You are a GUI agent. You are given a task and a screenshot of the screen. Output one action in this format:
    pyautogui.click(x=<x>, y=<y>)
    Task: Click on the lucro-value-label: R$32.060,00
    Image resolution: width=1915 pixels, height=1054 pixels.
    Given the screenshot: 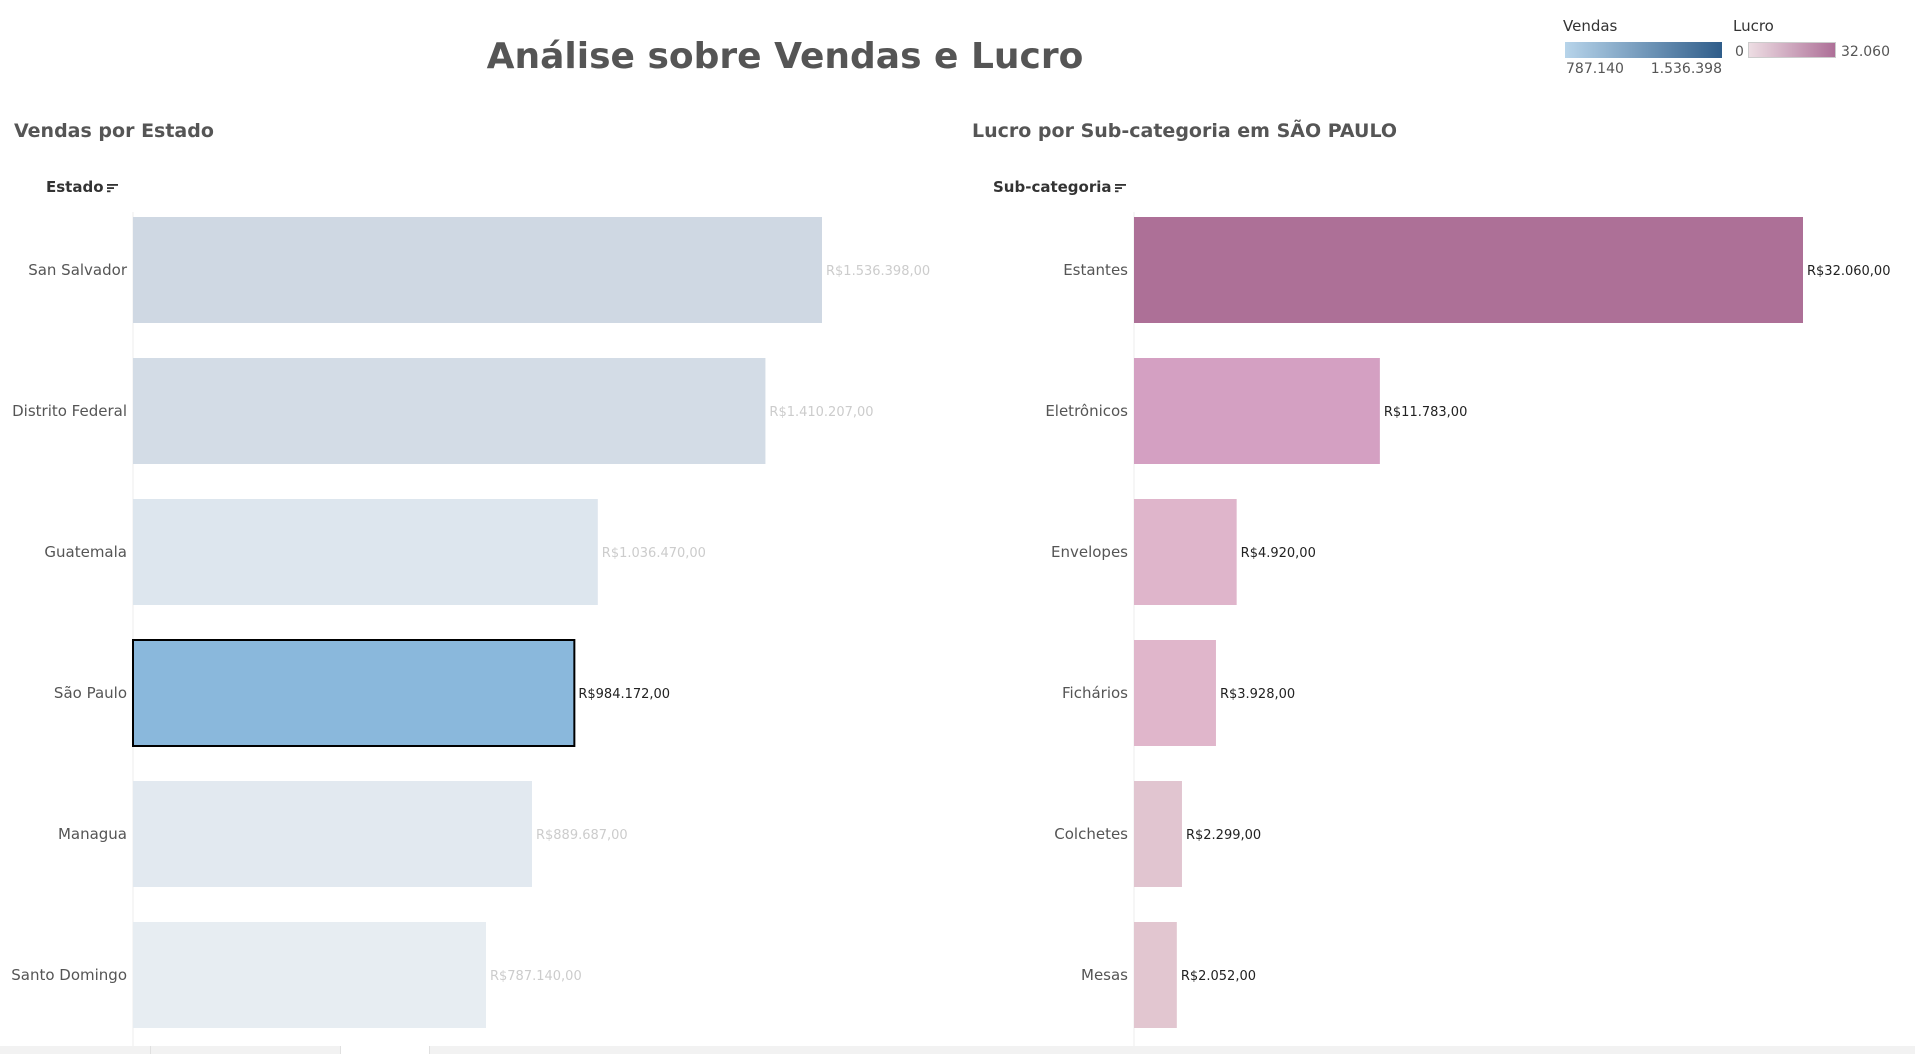 What is the action you would take?
    pyautogui.click(x=1848, y=271)
    